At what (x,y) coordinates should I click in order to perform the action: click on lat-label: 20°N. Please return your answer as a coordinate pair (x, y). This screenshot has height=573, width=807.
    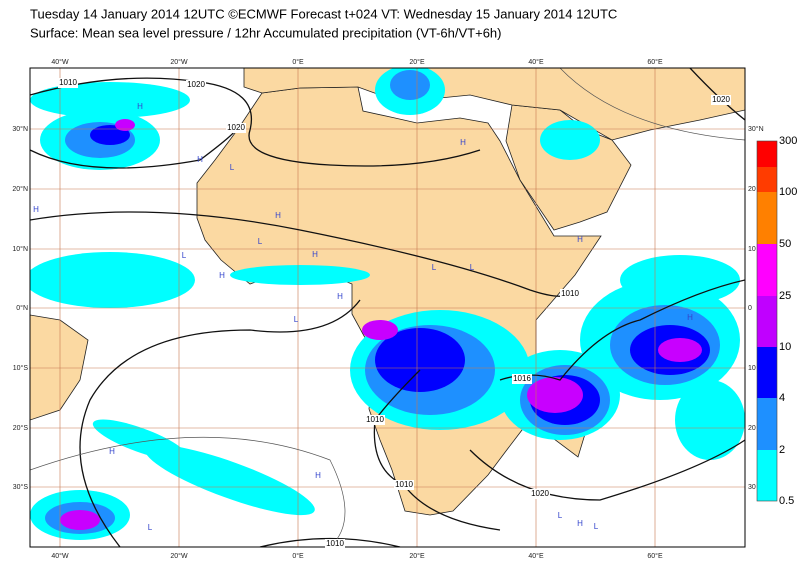
    Looking at the image, I should click on (20, 189).